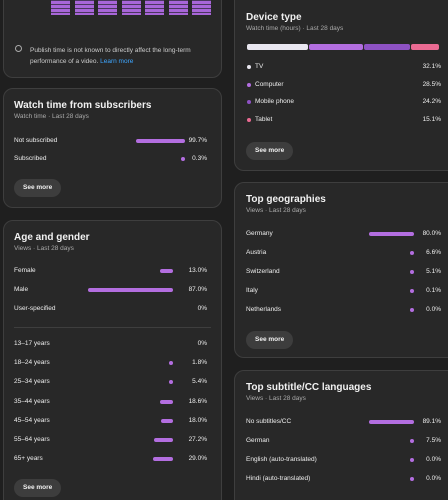 The width and height of the screenshot is (448, 500). What do you see at coordinates (36, 140) in the screenshot?
I see `row-label: Not subscribed` at bounding box center [36, 140].